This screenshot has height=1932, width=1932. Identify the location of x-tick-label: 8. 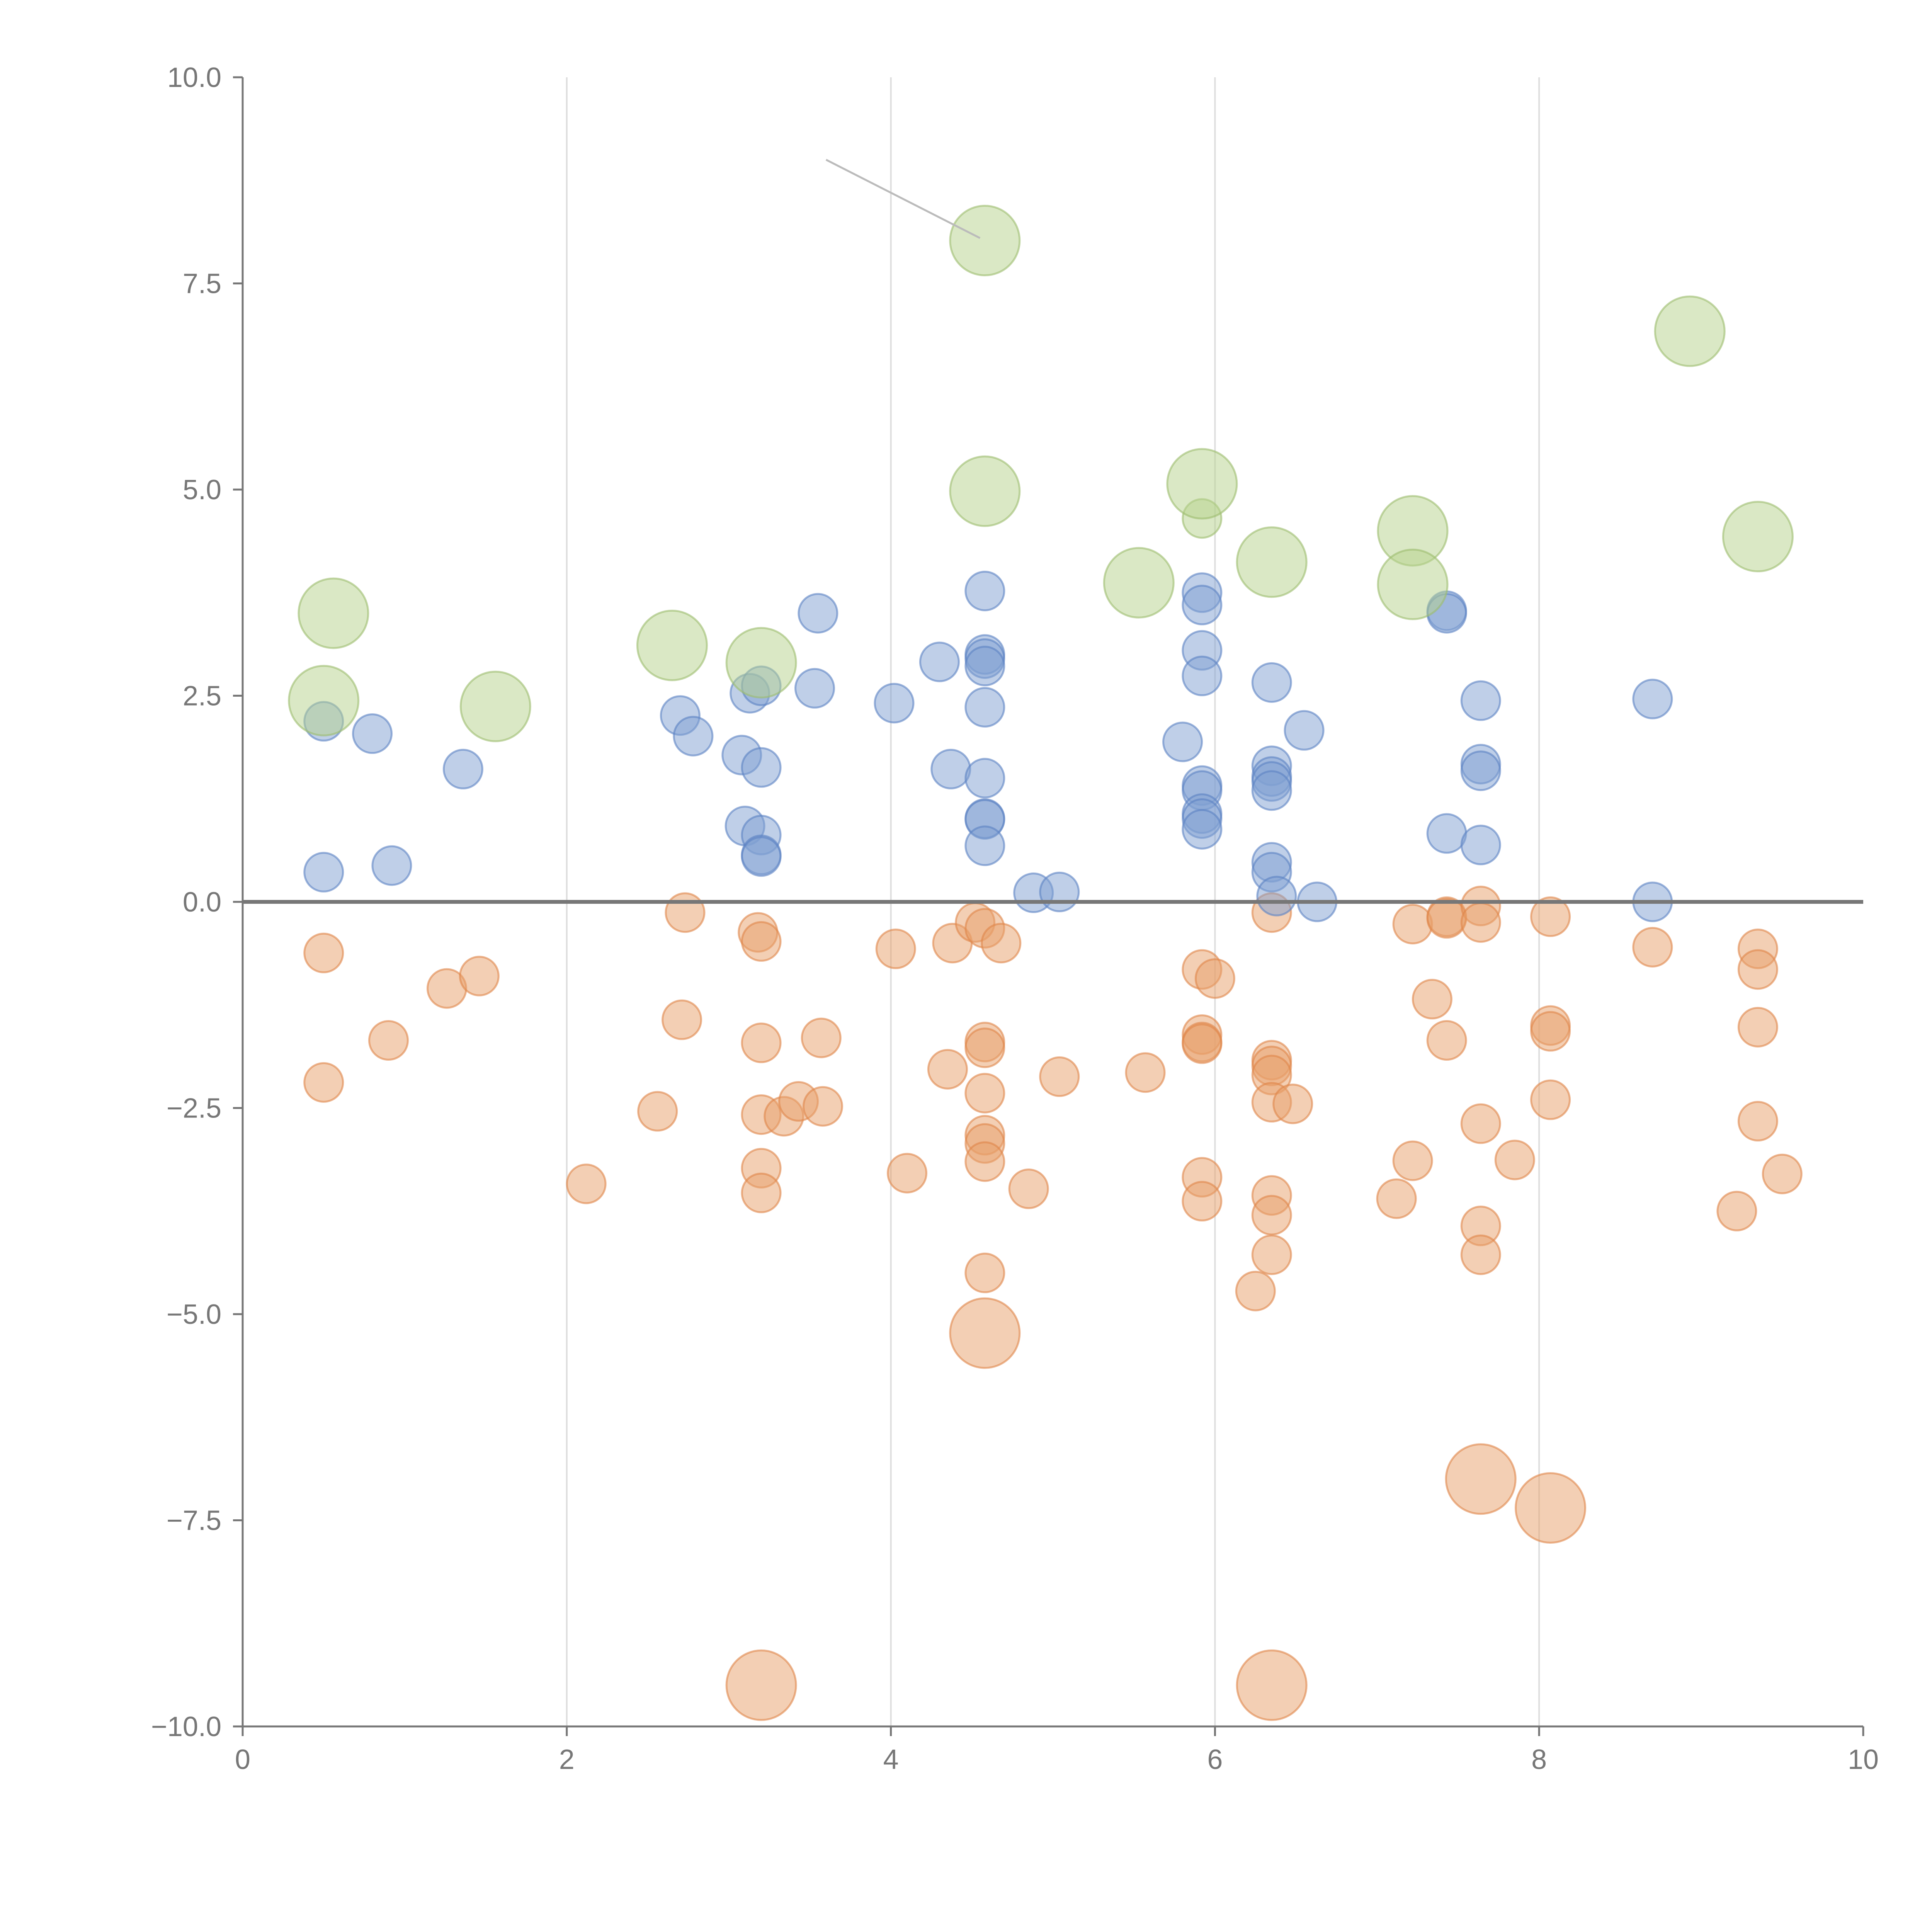
(1539, 1759).